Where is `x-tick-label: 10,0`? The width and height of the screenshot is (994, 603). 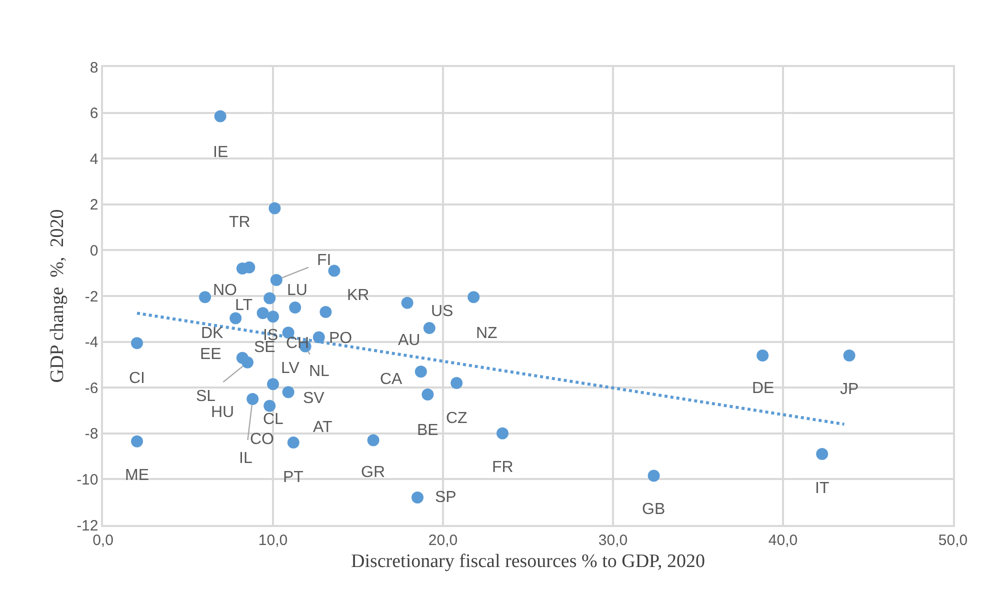
x-tick-label: 10,0 is located at coordinates (273, 540).